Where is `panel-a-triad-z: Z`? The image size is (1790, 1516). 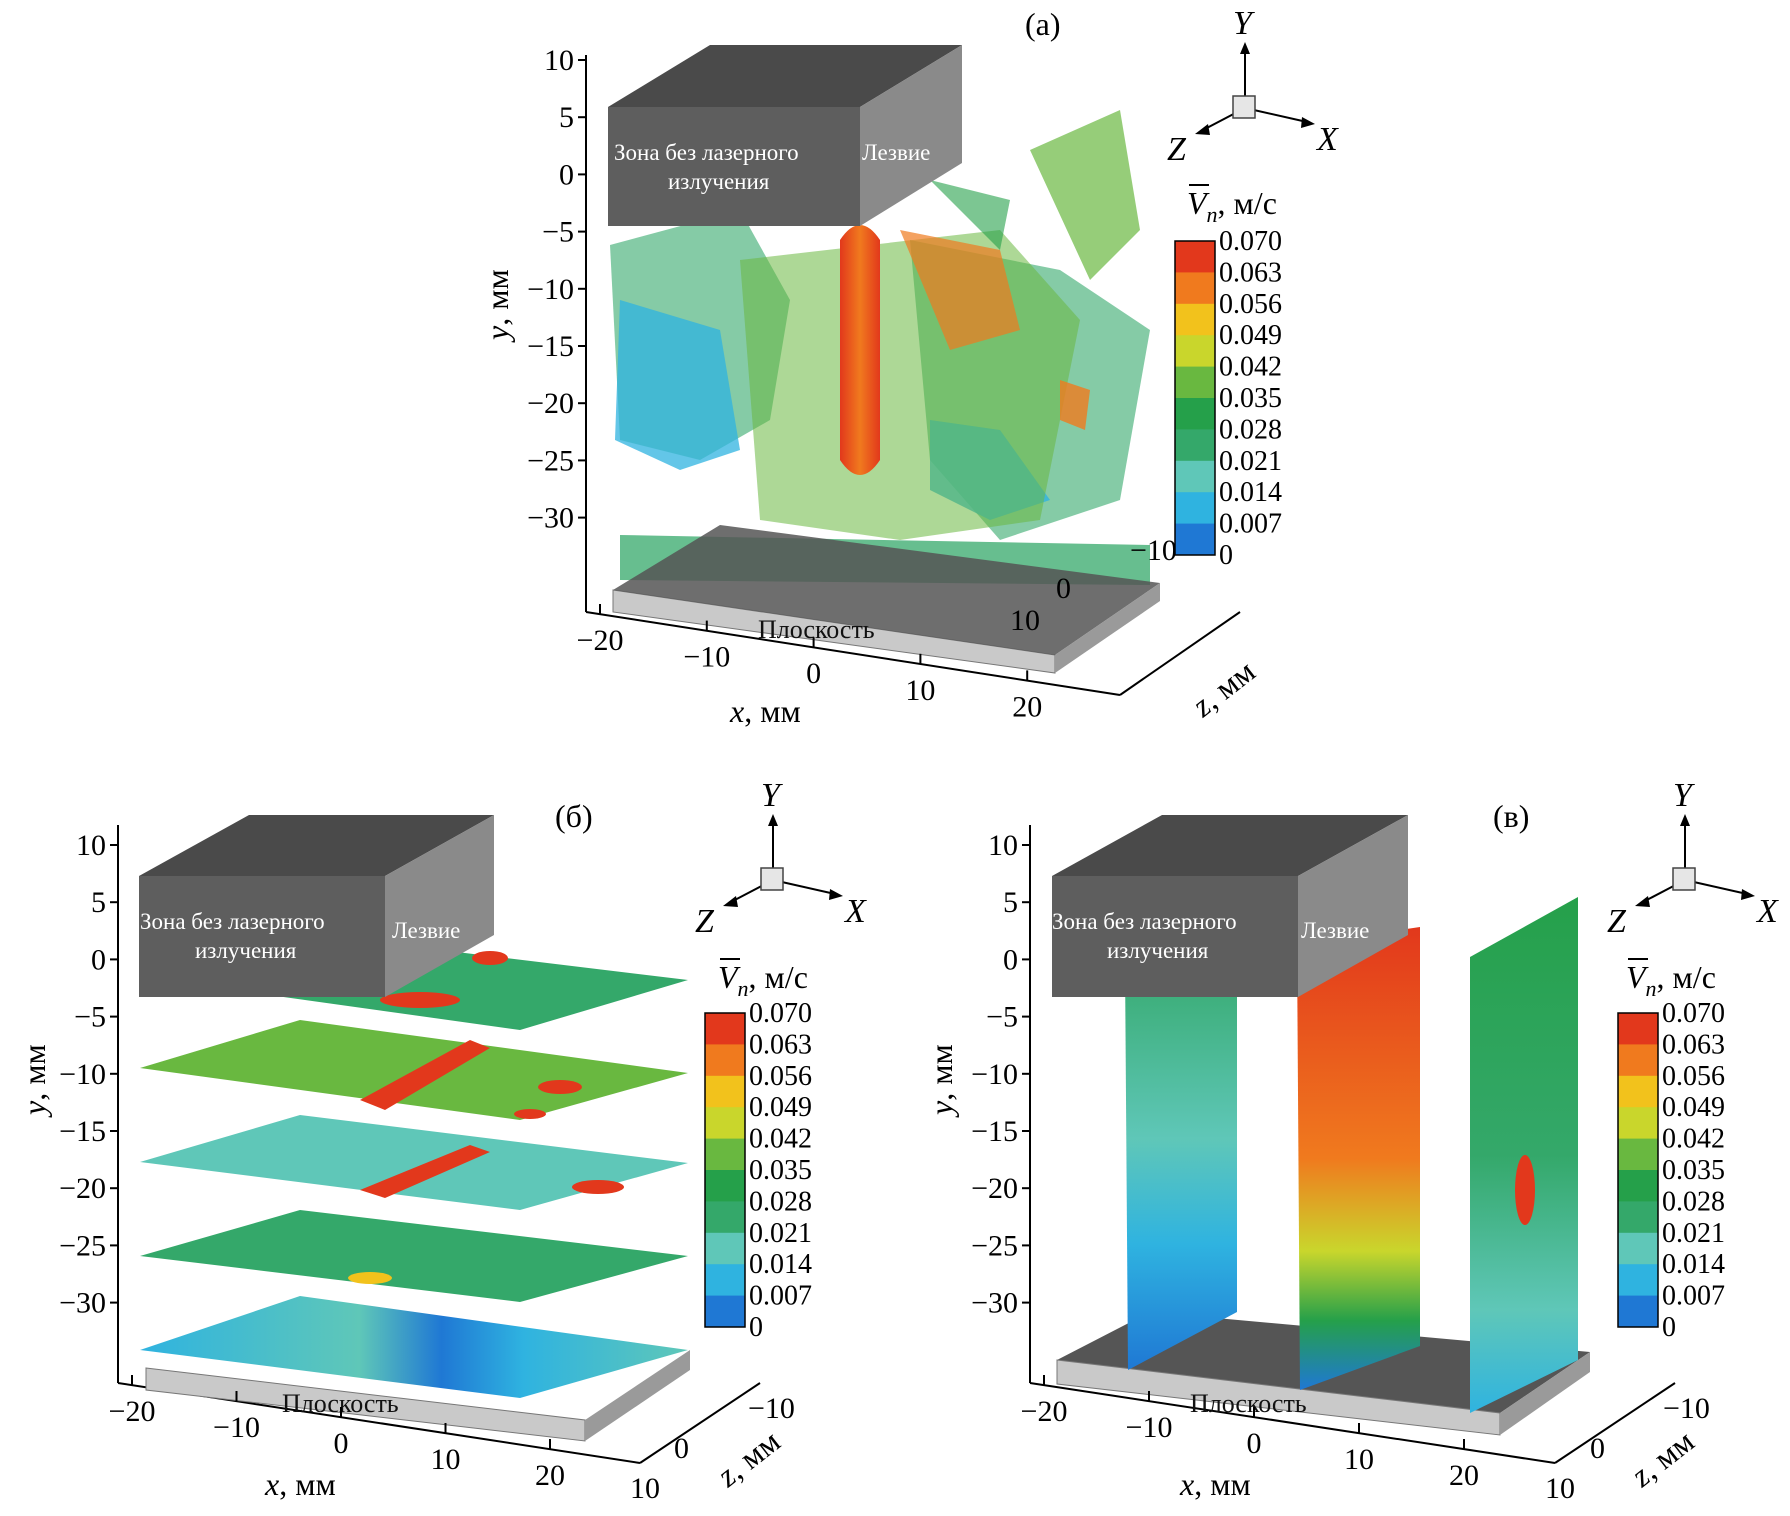 panel-a-triad-z: Z is located at coordinates (1177, 149).